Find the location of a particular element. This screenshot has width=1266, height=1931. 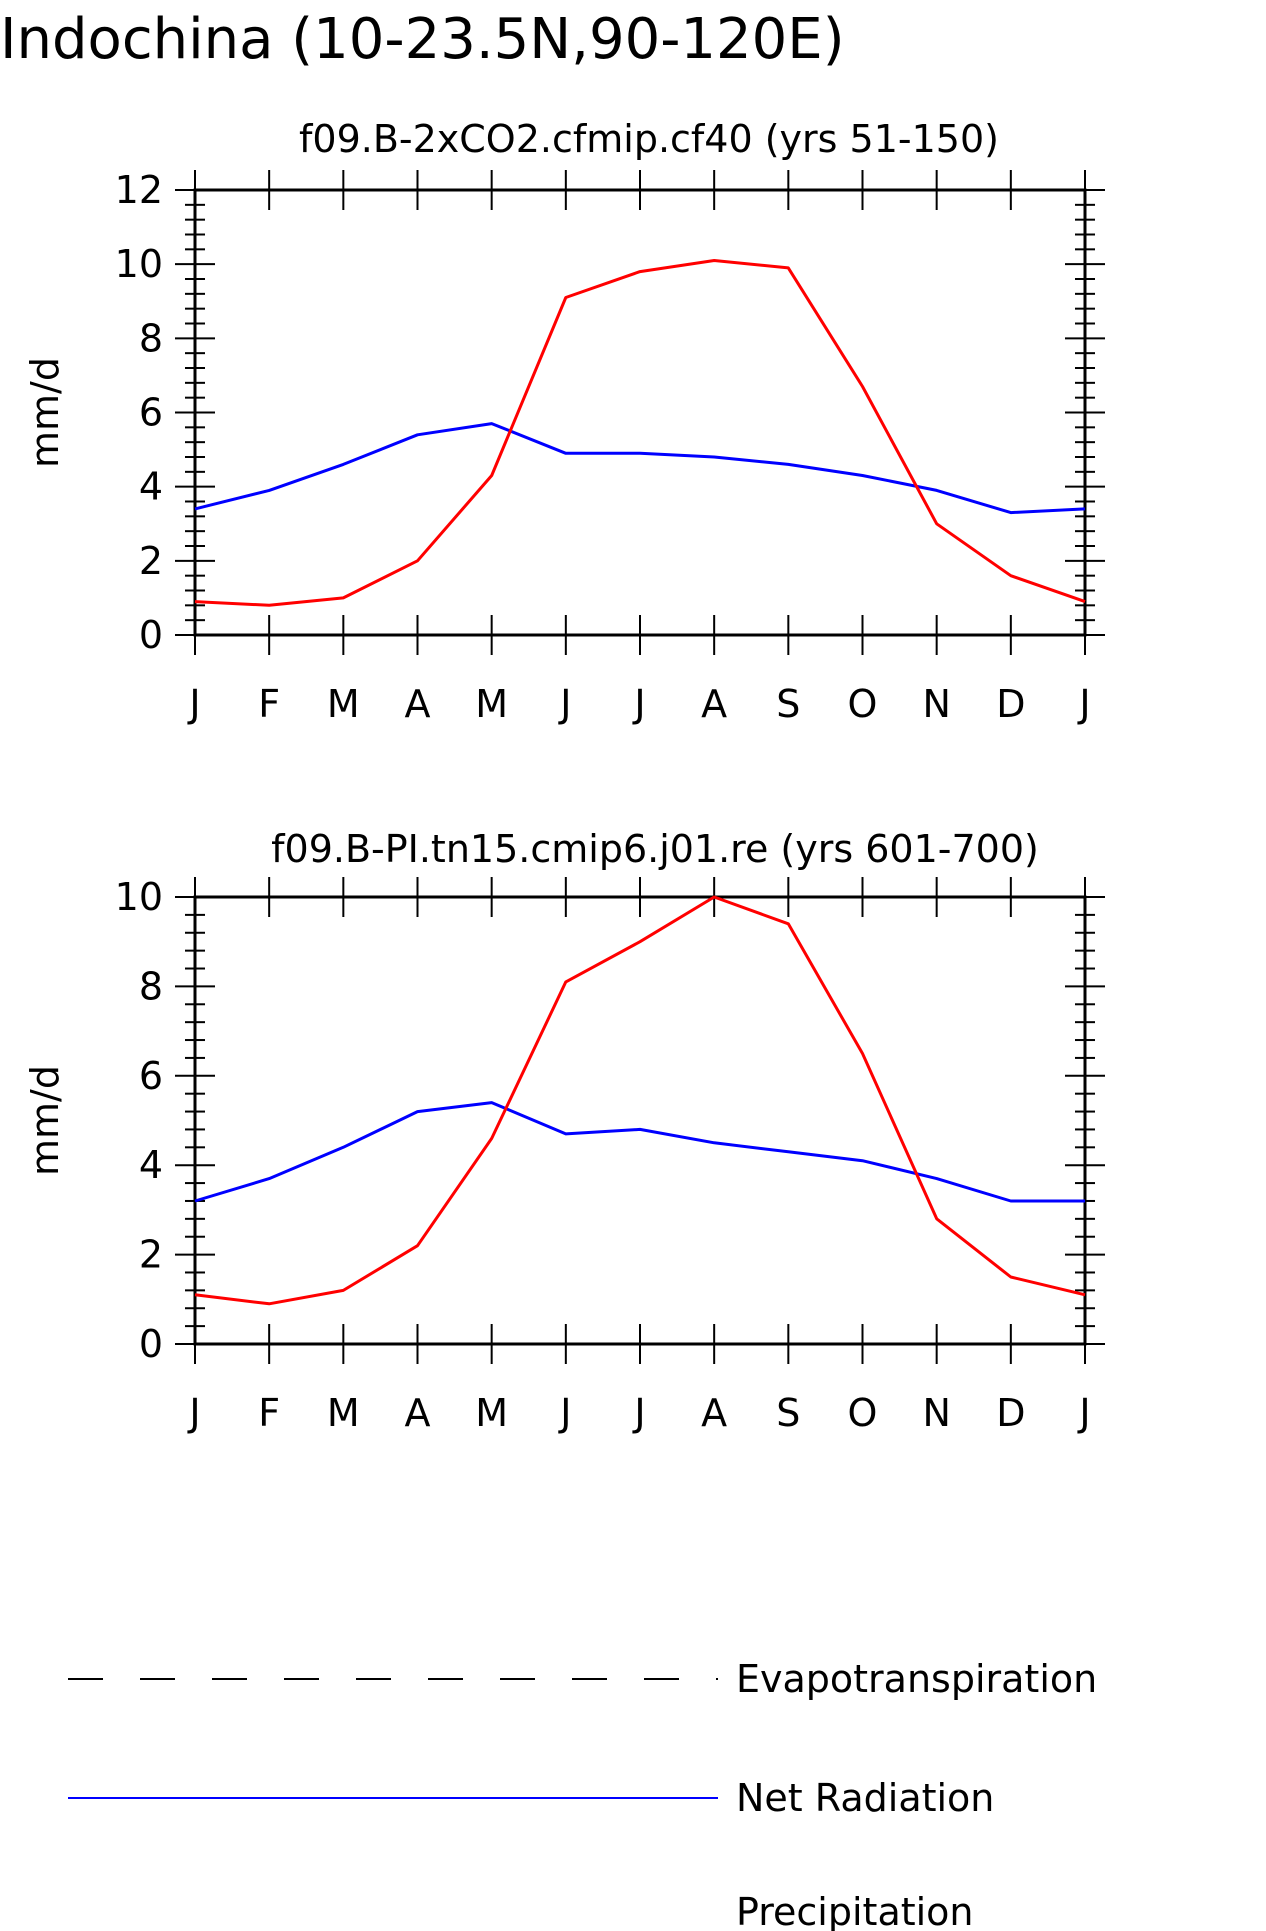

legend-label: Evapotranspiration is located at coordinates (916, 1679).